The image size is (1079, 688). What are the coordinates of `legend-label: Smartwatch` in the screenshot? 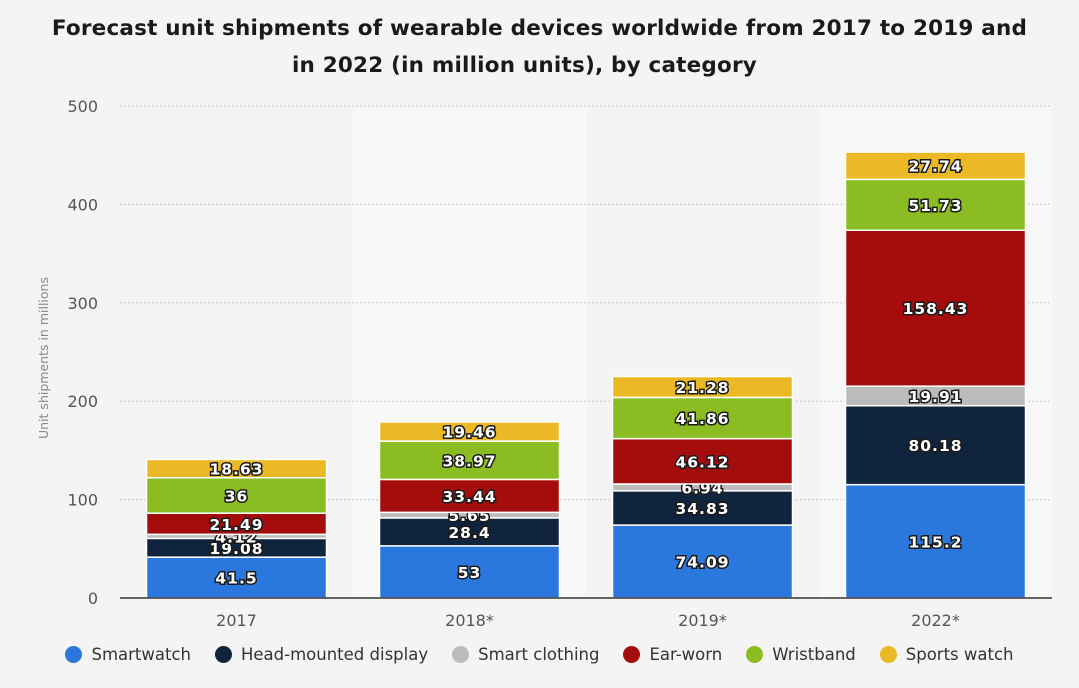 It's located at (141, 654).